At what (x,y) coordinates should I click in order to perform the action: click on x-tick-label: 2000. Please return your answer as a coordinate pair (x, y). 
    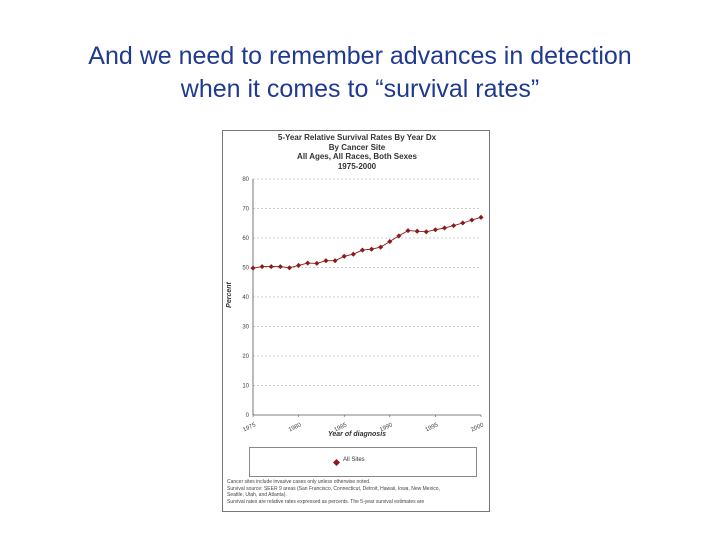
    Looking at the image, I should click on (477, 427).